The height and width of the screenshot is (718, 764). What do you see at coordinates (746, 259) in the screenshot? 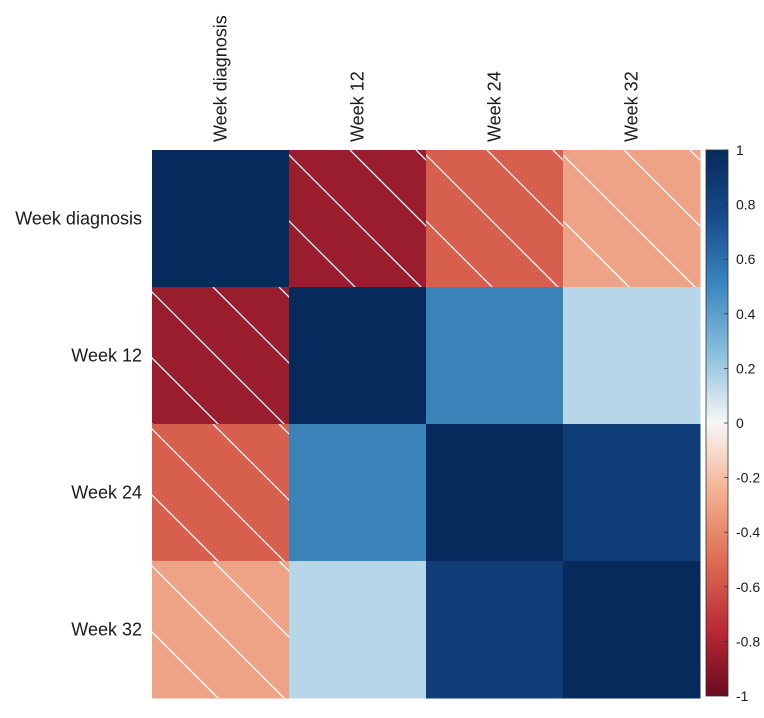
I see `colorbar-tick-label: 0.6` at bounding box center [746, 259].